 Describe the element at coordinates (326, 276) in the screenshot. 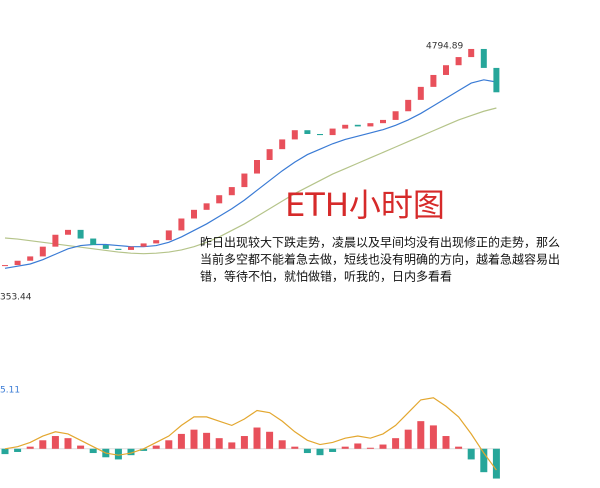

I see `annotation-line: 错，等待不怕，就怕做错，听我的，日内多看看` at that location.